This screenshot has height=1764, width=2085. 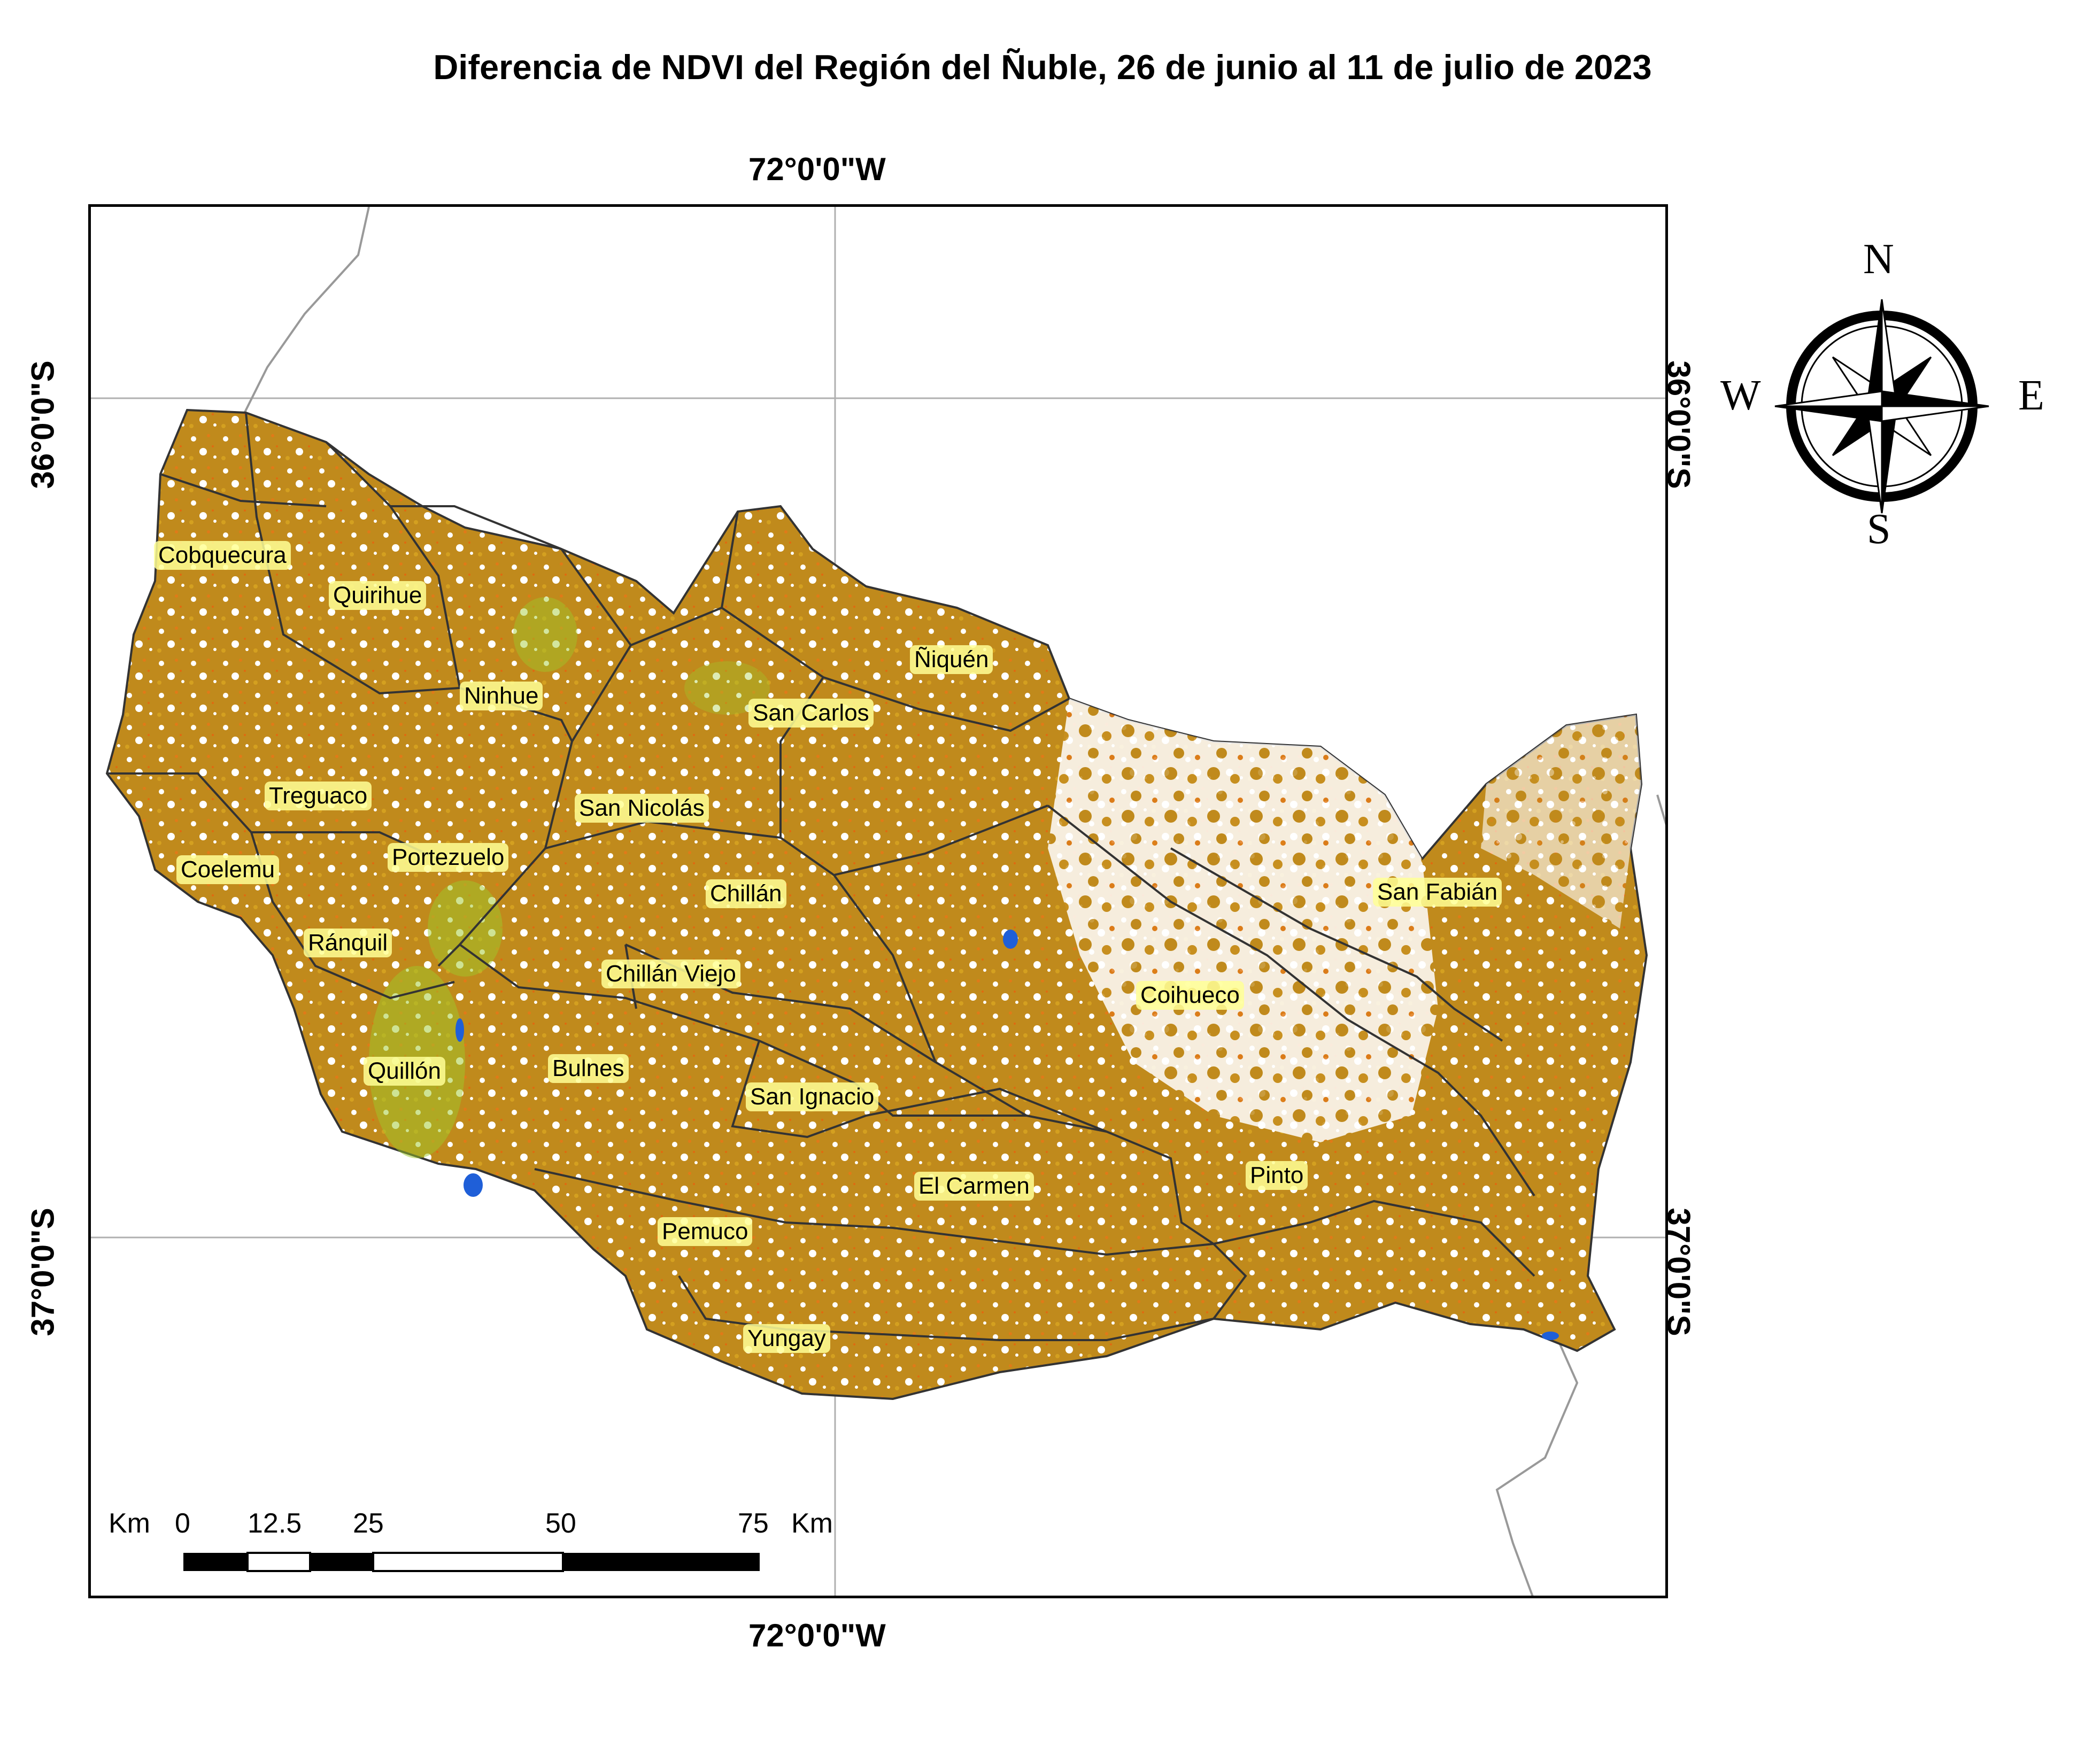 I want to click on commune-label: Ñiquén, so click(x=951, y=659).